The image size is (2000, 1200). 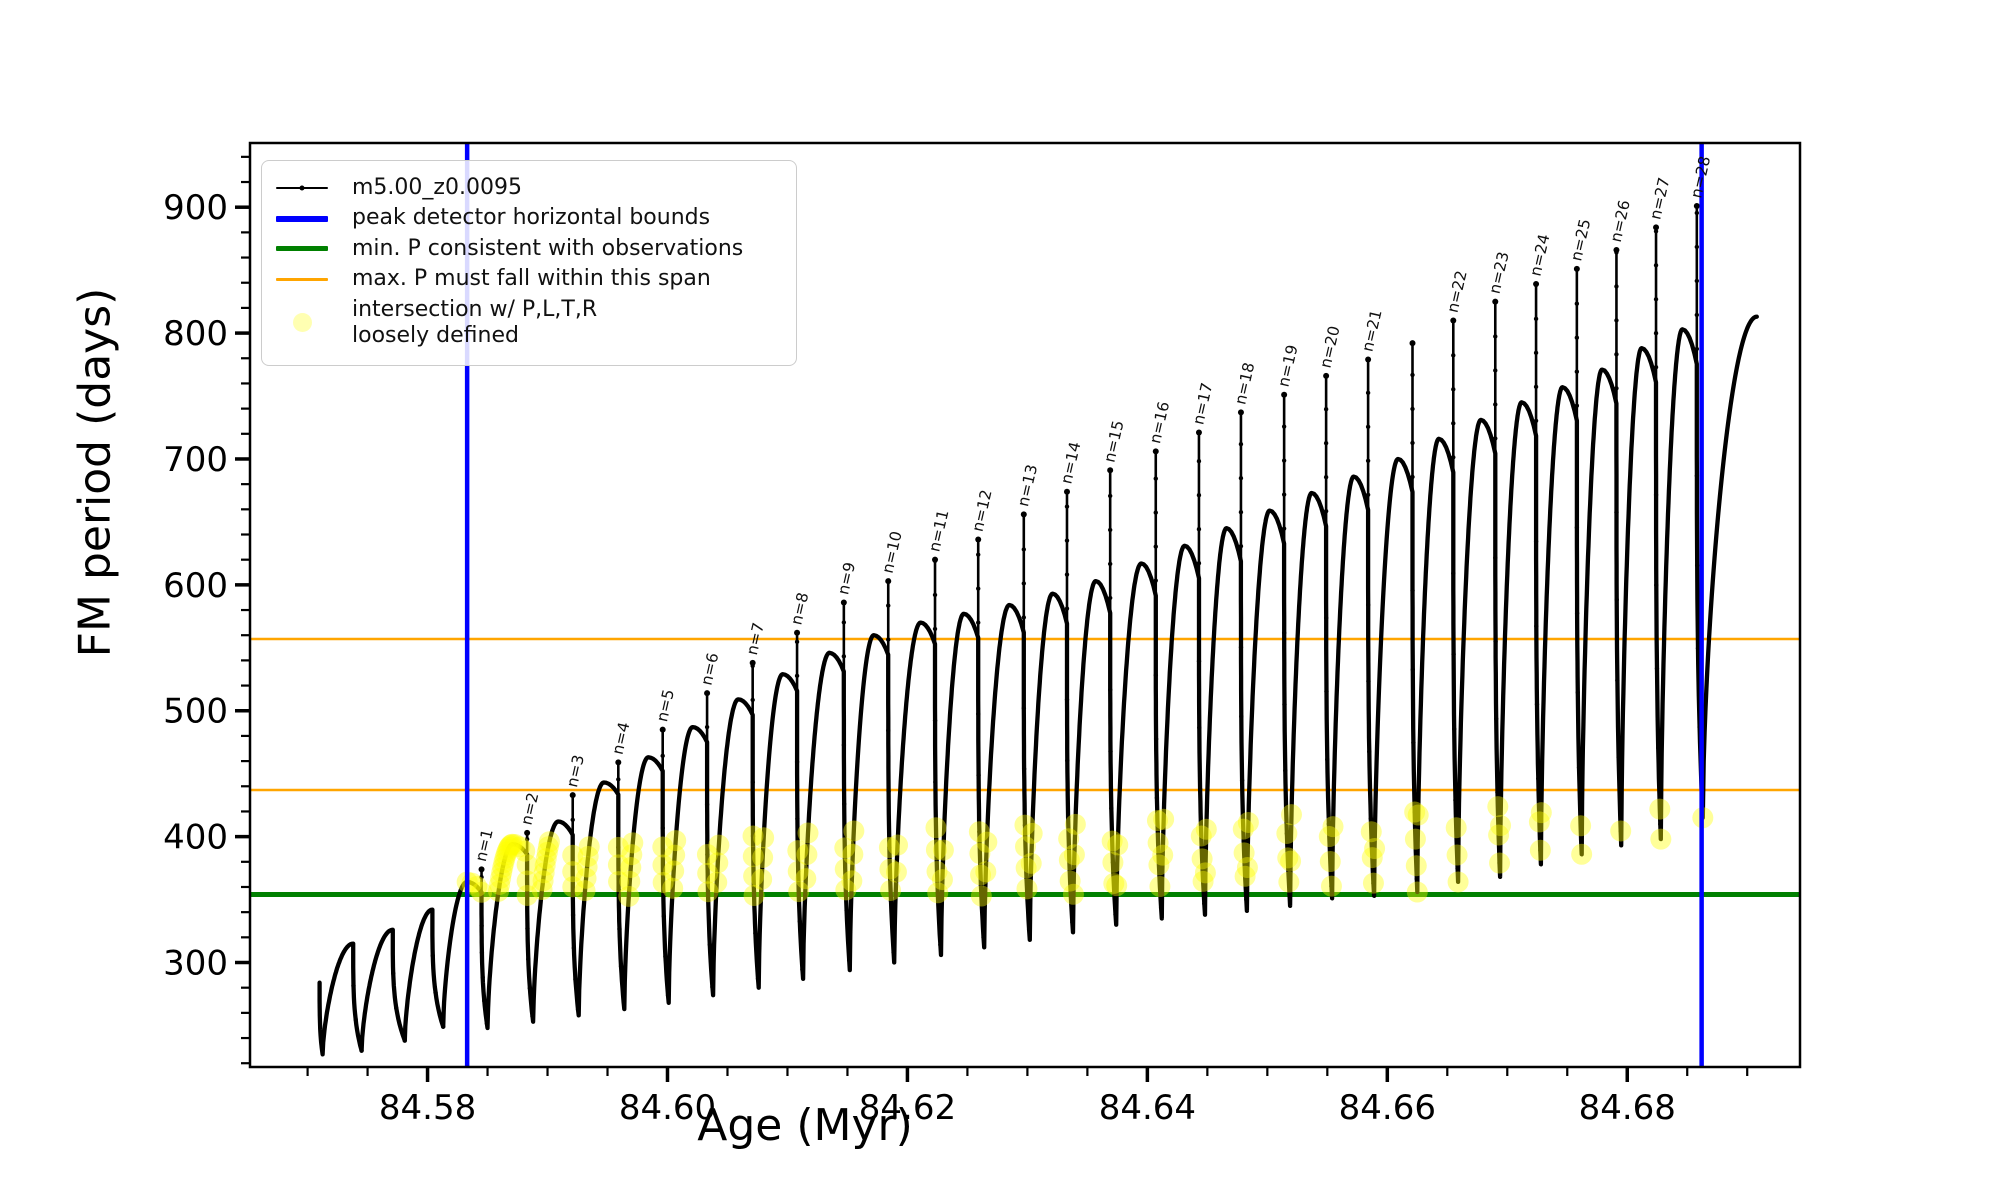 What do you see at coordinates (1202, 404) in the screenshot?
I see `peak-label: n=17` at bounding box center [1202, 404].